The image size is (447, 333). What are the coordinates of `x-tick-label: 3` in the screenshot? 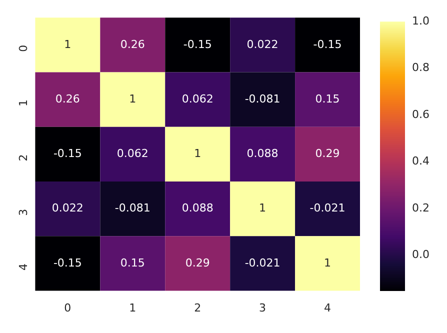 It's located at (262, 307).